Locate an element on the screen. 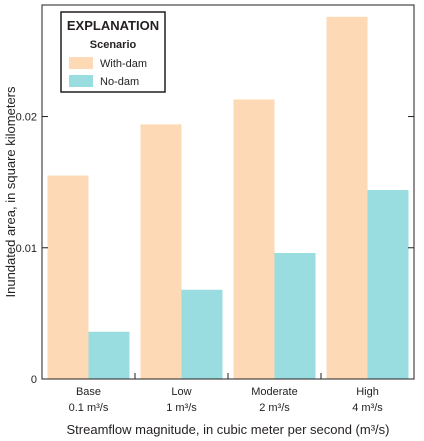 This screenshot has width=424, height=441. legend-label-with-dam: With-dam is located at coordinates (123, 64).